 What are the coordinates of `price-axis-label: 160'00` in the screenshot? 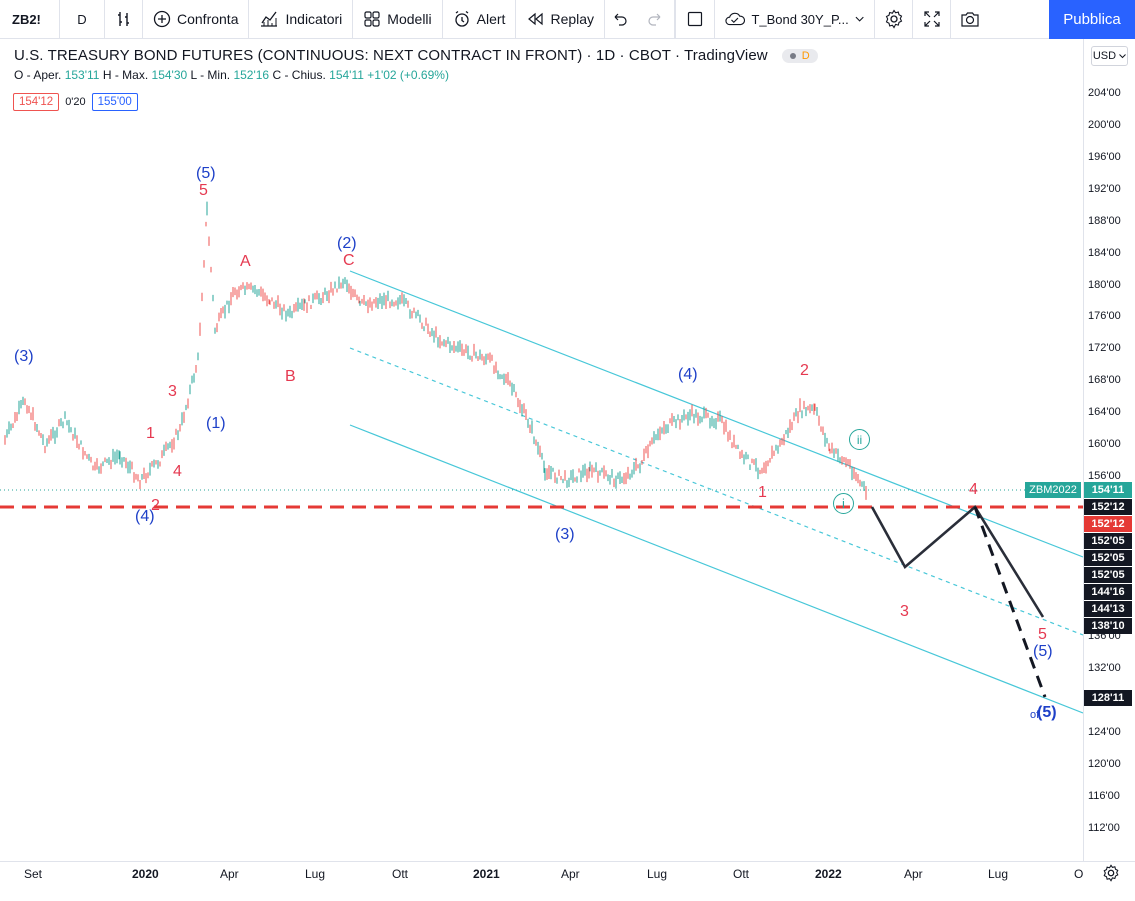 It's located at (1104, 444).